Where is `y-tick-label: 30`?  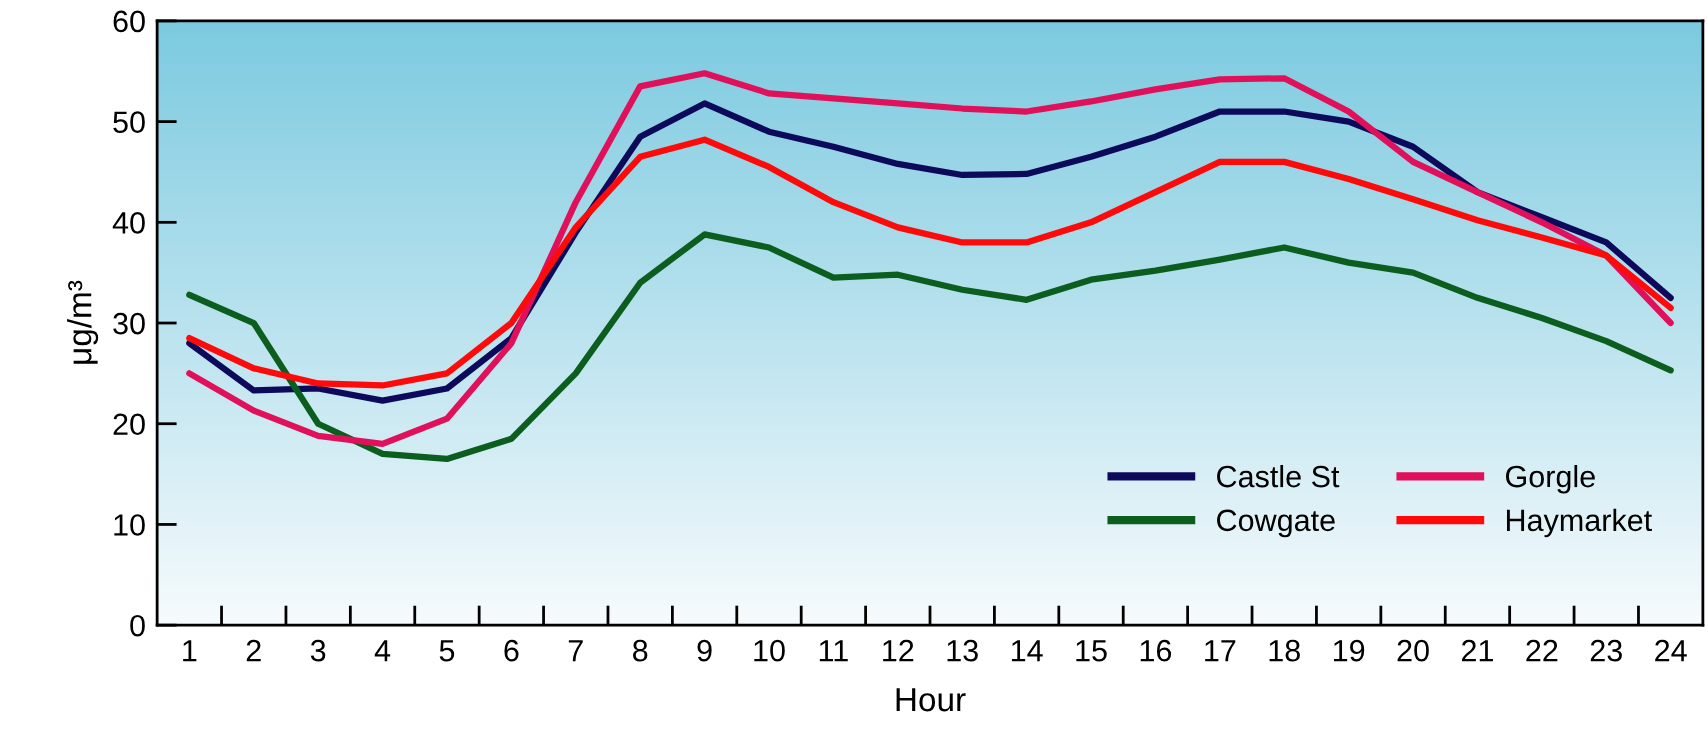 y-tick-label: 30 is located at coordinates (129, 323).